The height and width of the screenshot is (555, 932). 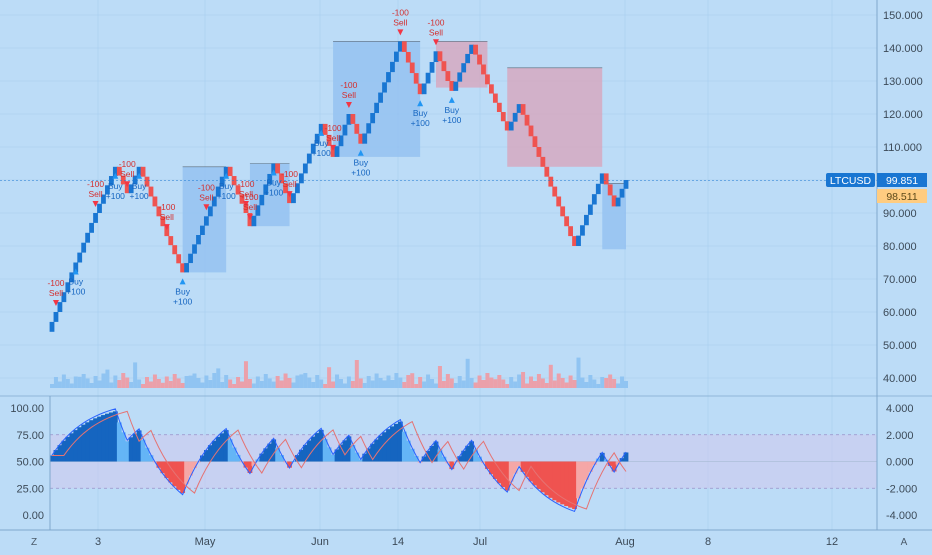 I want to click on oscillator-right-axis: 4.000 2.000 0.000 -2.000 -4.000, so click(x=901, y=462).